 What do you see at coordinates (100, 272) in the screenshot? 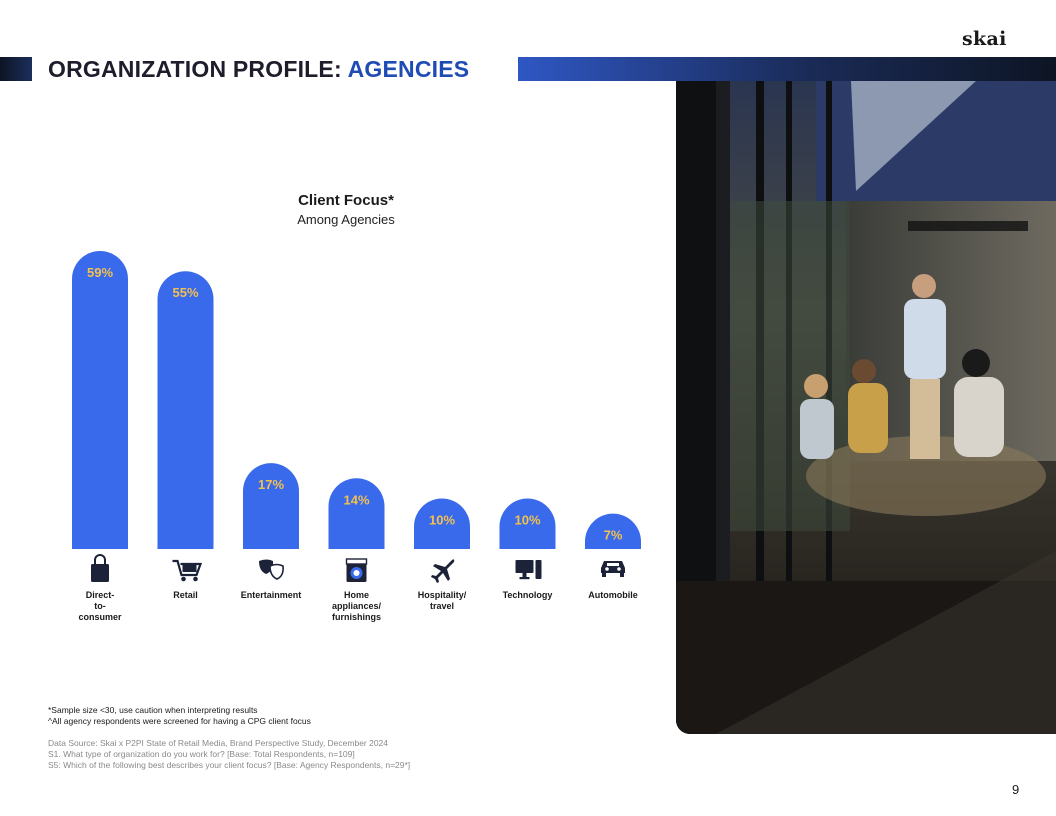
I see `bar-value-label-1: 59%` at bounding box center [100, 272].